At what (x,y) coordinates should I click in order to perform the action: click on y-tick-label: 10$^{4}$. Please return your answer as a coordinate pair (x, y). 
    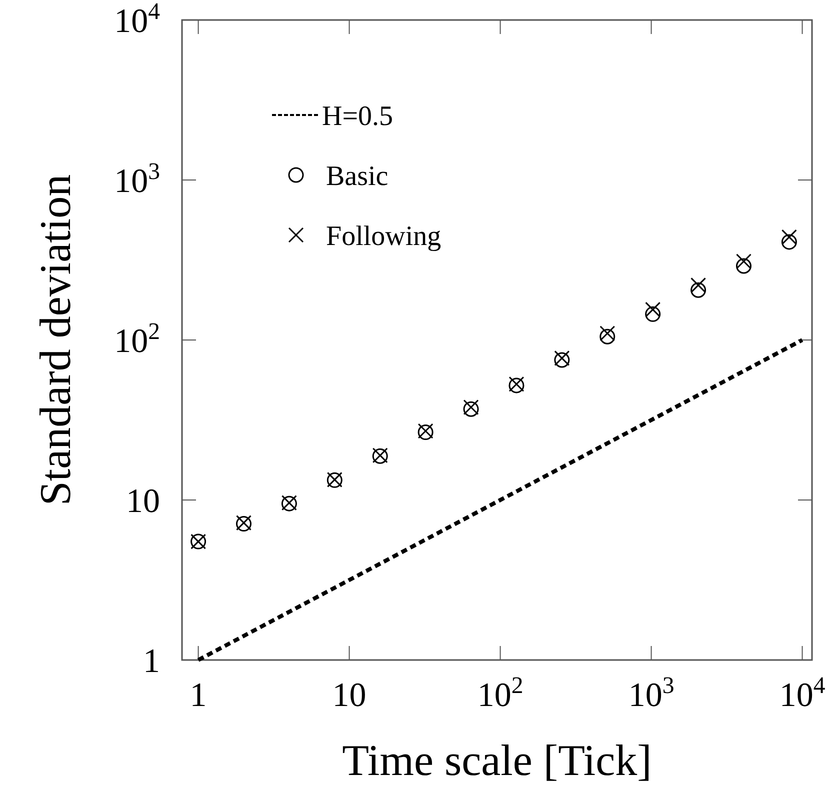
    Looking at the image, I should click on (137, 20).